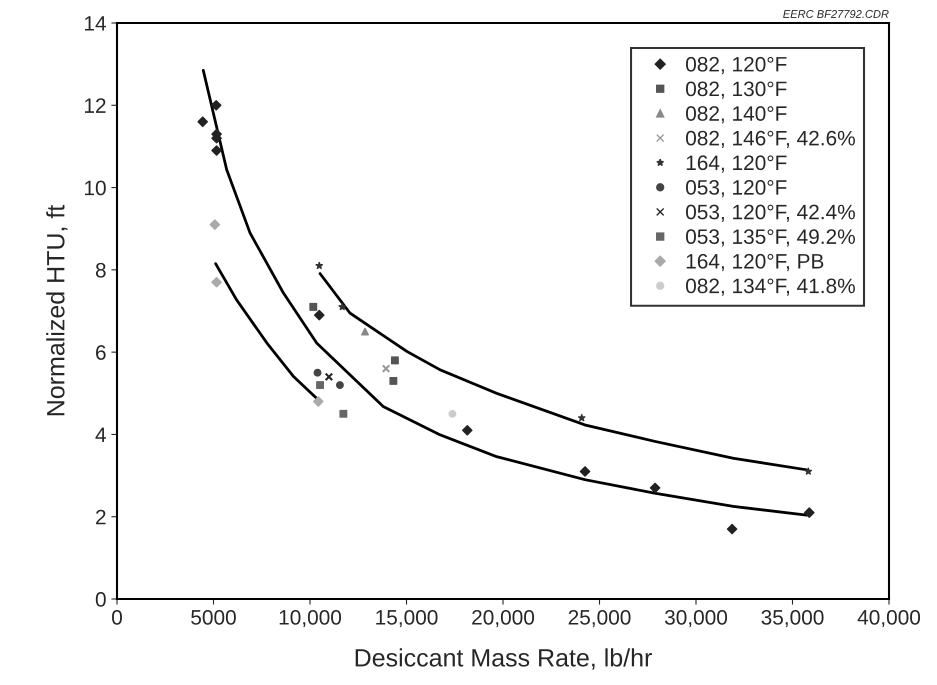  What do you see at coordinates (736, 65) in the screenshot?
I see `legend-label: 082, 120°F` at bounding box center [736, 65].